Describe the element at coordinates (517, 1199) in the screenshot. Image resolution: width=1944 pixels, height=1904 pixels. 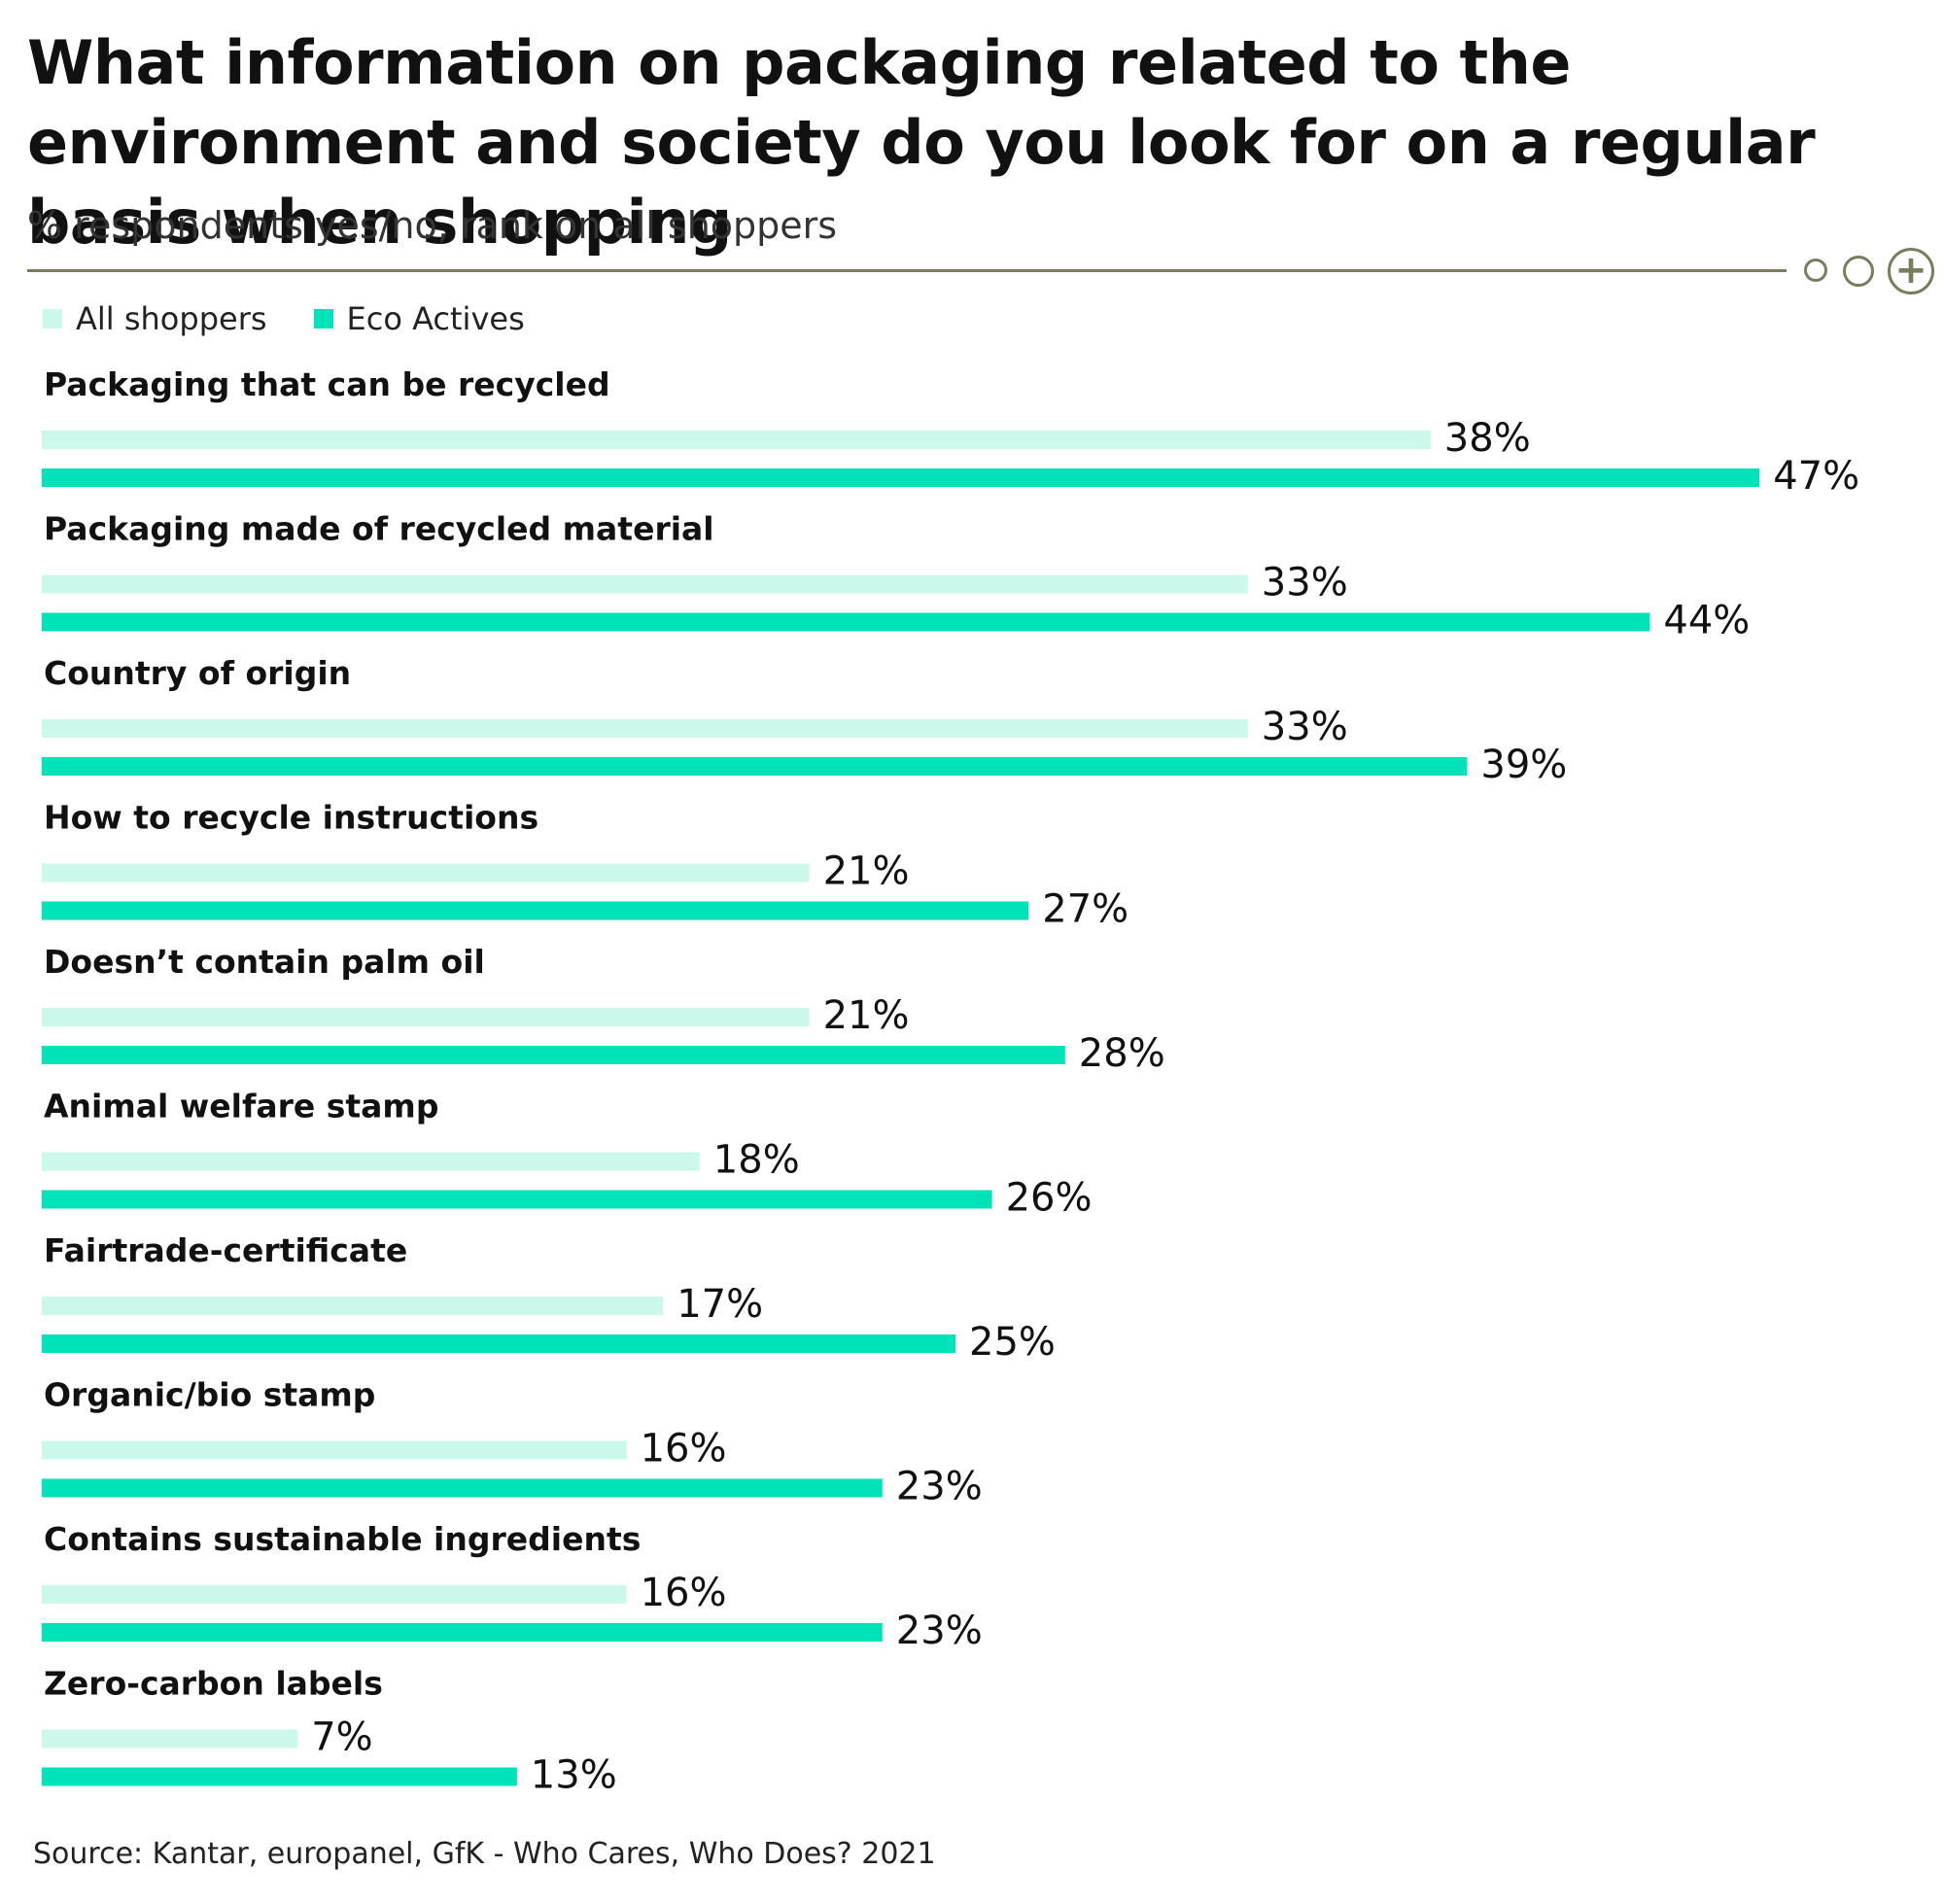
I see `bar-eco-actives-animal-welfare-stamp` at that location.